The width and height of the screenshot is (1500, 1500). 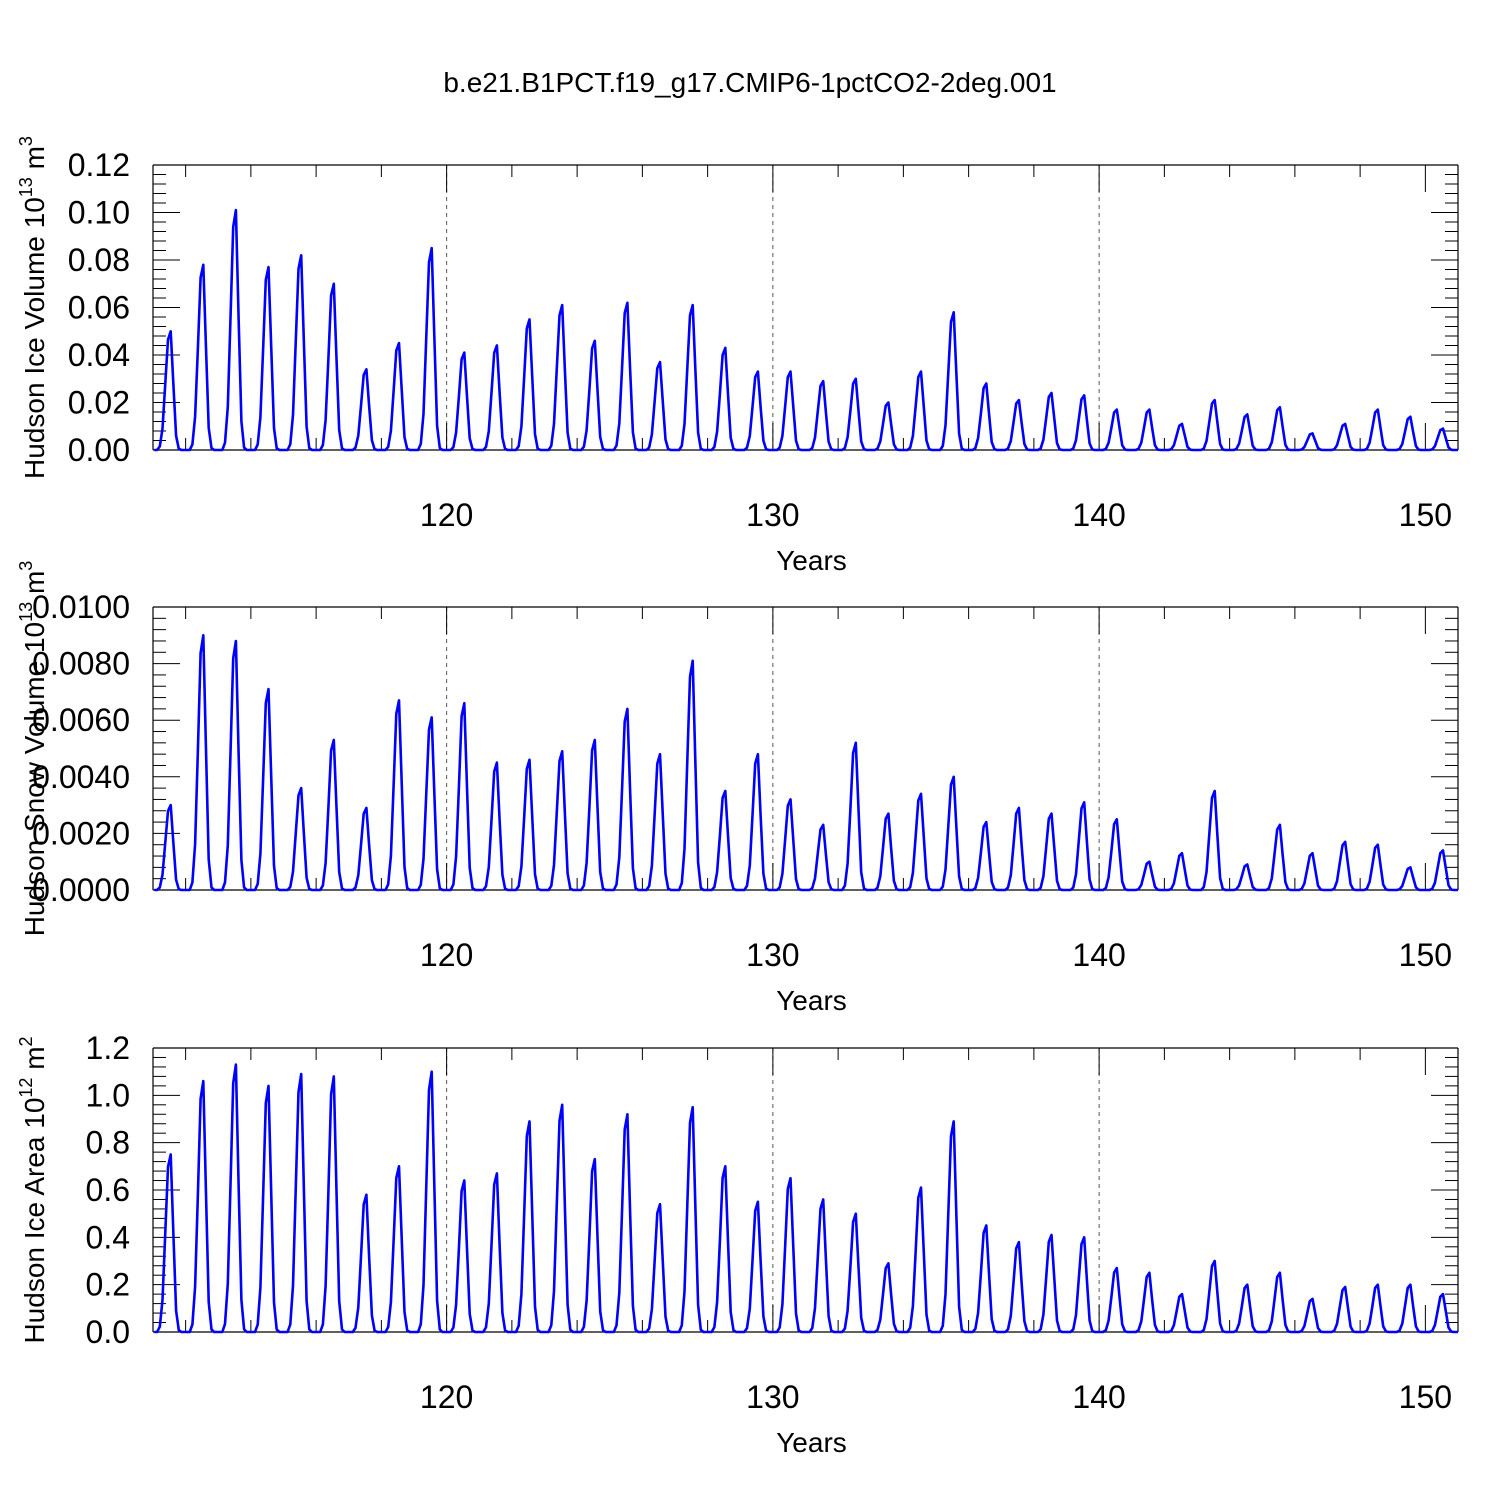 What do you see at coordinates (81, 777) in the screenshot?
I see `y-tick-label: 0.0040` at bounding box center [81, 777].